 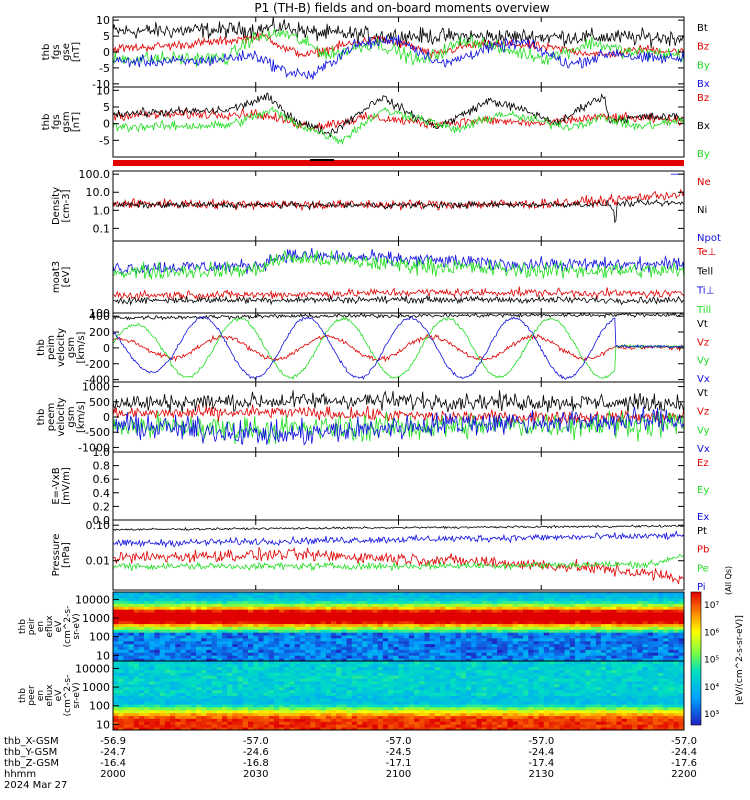 What do you see at coordinates (23, 626) in the screenshot?
I see `y-axis-label: thb` at bounding box center [23, 626].